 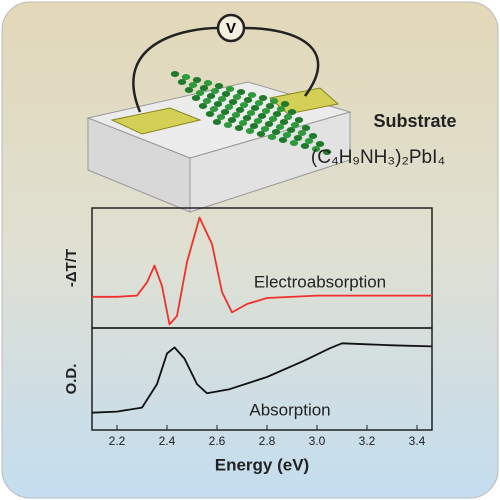 What do you see at coordinates (320, 281) in the screenshot?
I see `annotation: Electroabsorption` at bounding box center [320, 281].